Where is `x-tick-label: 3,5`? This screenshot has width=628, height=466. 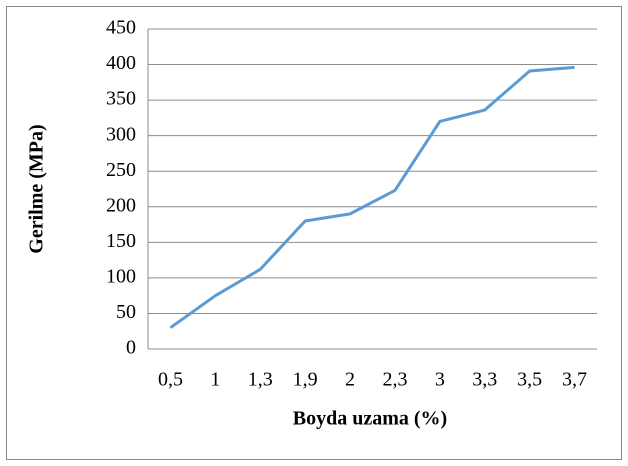 x-tick-label: 3,5 is located at coordinates (529, 380).